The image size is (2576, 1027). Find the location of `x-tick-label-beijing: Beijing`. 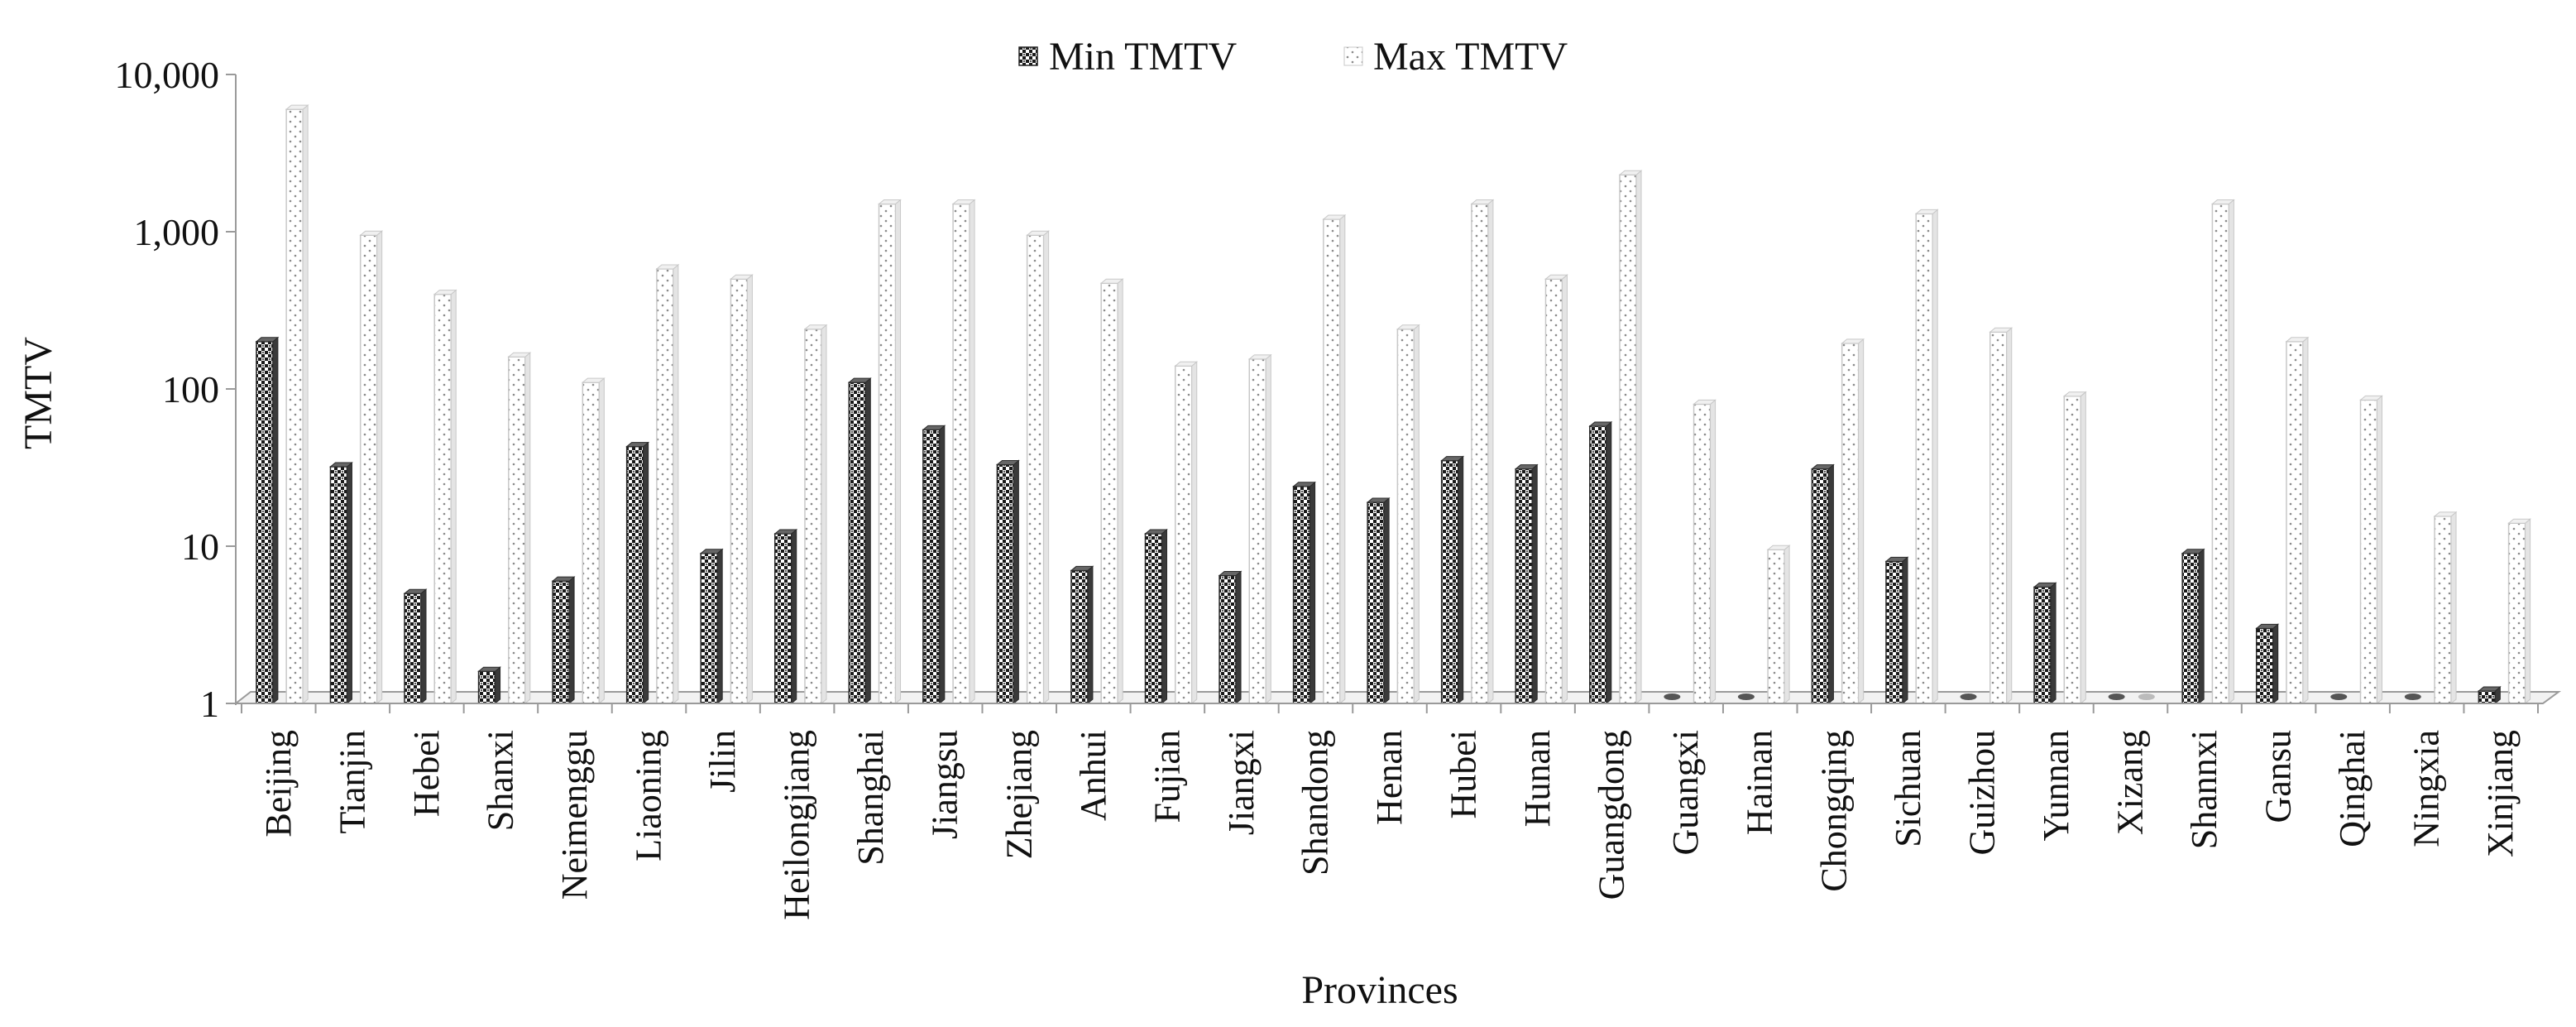

x-tick-label-beijing: Beijing is located at coordinates (278, 783).